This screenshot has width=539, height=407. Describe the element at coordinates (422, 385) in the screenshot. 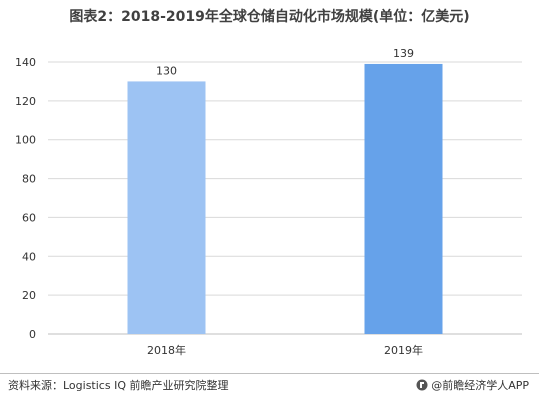

I see `brand-logo-icon` at that location.